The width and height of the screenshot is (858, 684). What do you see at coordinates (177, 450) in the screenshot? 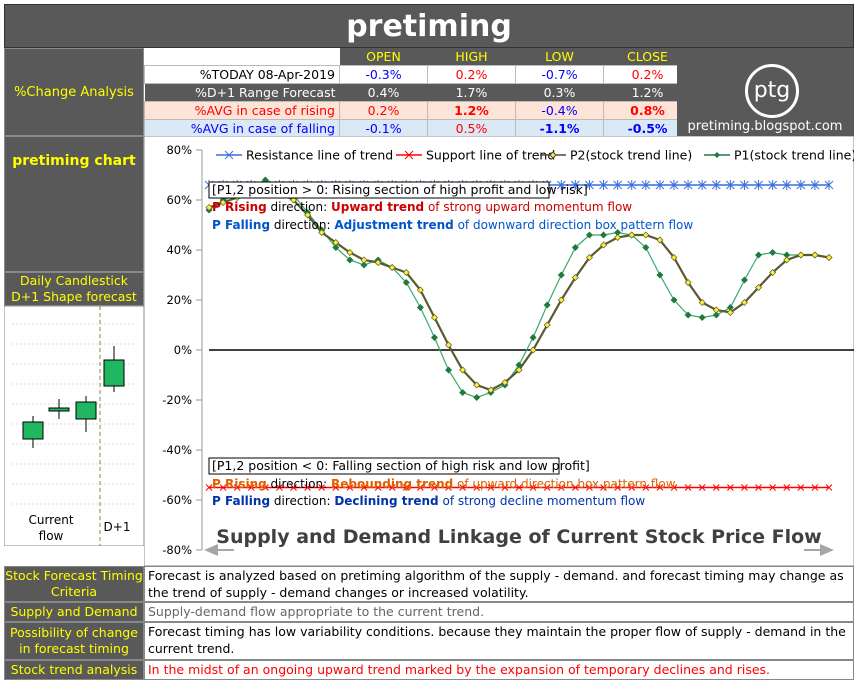
I see `y-tick-label: -40%` at bounding box center [177, 450].